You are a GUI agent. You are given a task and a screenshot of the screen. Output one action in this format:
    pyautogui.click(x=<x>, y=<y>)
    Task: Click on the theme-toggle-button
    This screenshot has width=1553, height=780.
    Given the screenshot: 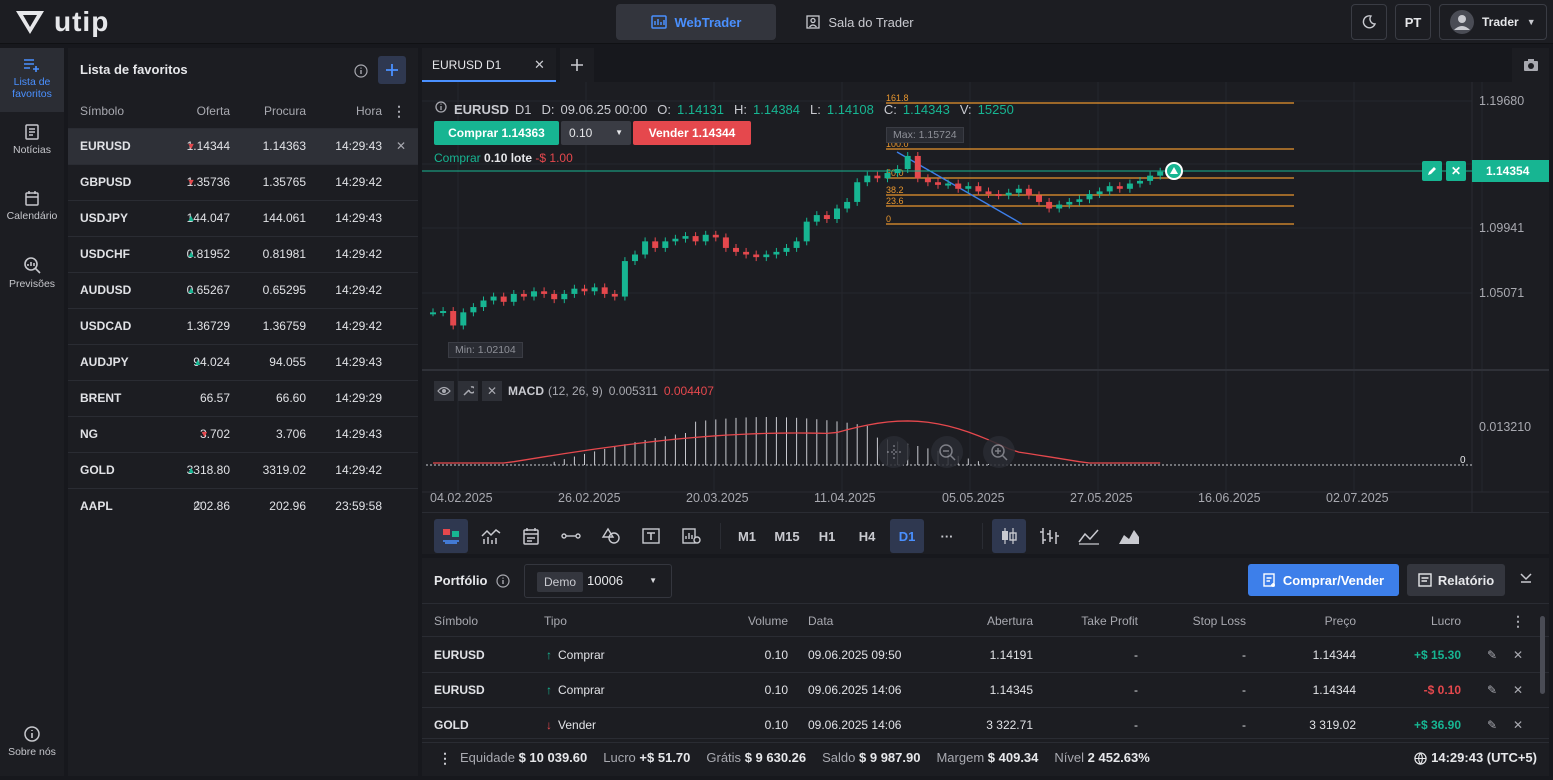 What is the action you would take?
    pyautogui.click(x=1369, y=22)
    